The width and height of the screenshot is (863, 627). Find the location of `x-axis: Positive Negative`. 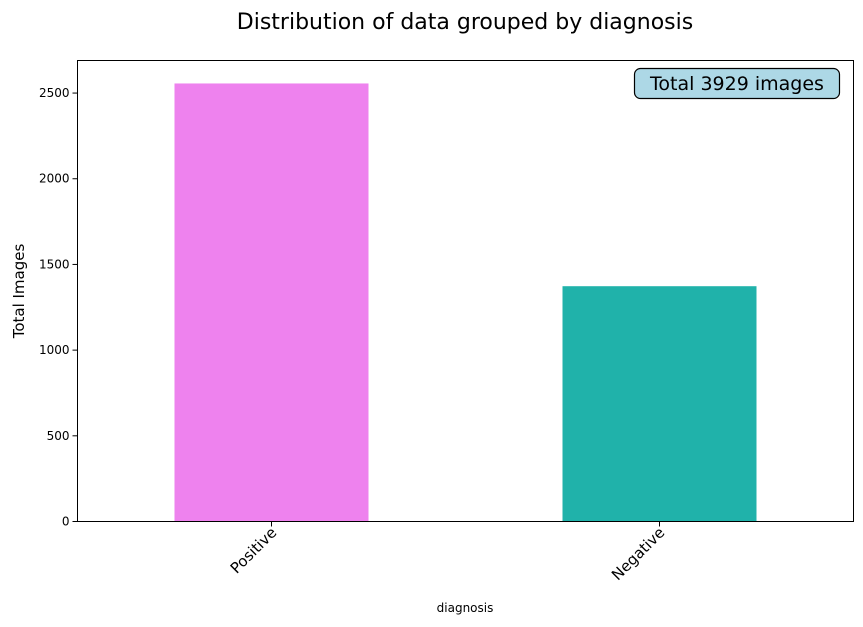

x-axis: Positive Negative is located at coordinates (447, 552).